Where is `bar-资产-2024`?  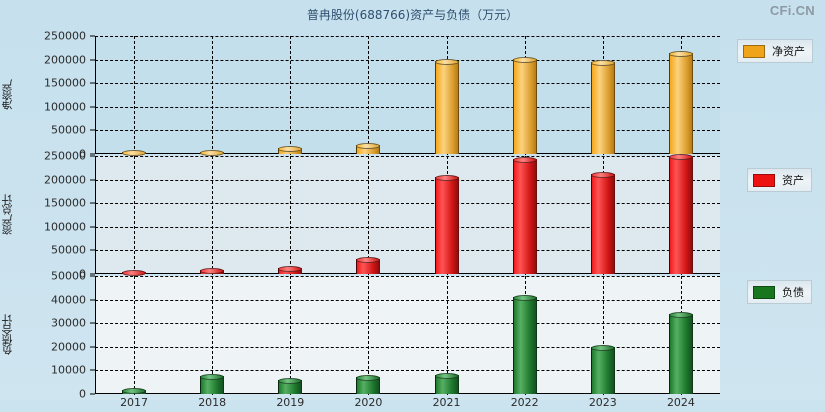 bar-资产-2024 is located at coordinates (680, 214).